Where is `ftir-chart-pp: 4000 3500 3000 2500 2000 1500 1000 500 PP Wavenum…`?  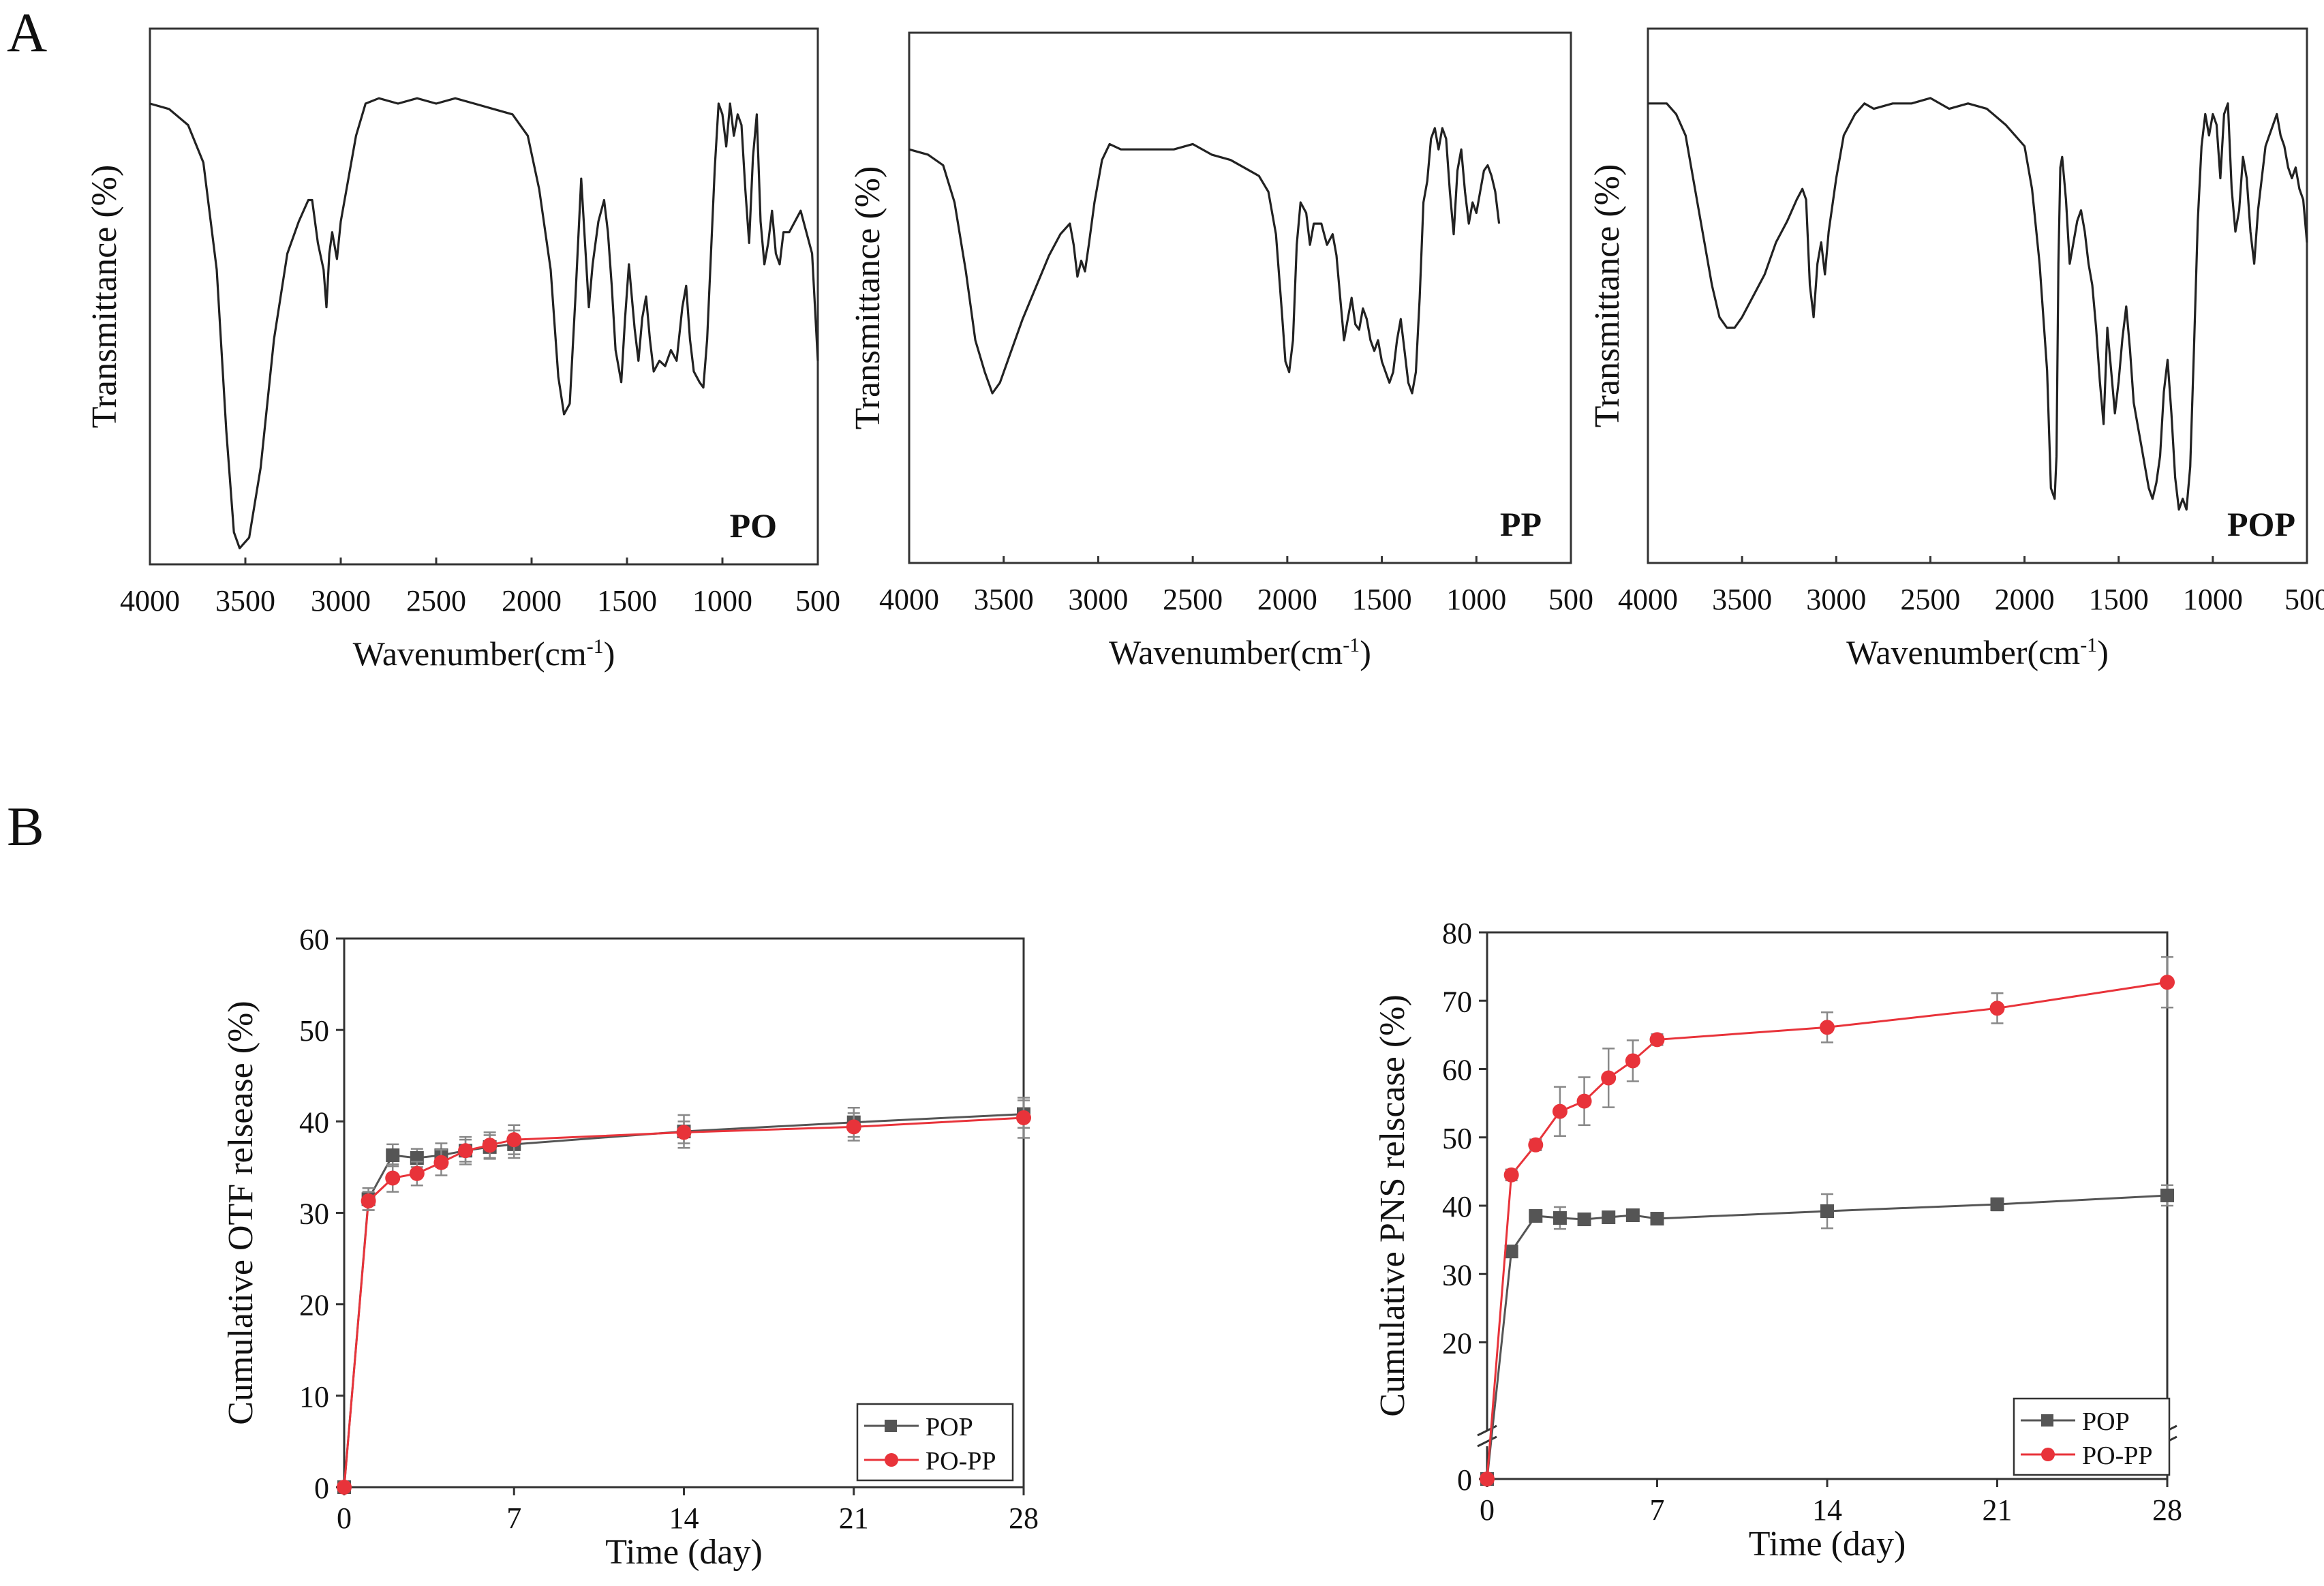
ftir-chart-pp: 4000 3500 3000 2500 2000 1500 1000 500 PP Wavenum… is located at coordinates (1220, 351).